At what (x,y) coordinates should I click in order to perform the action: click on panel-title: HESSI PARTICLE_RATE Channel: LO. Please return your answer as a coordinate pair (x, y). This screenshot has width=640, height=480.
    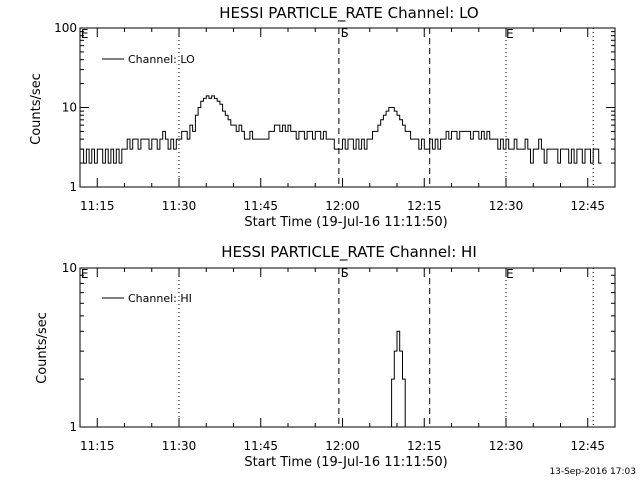
    Looking at the image, I should click on (348, 13).